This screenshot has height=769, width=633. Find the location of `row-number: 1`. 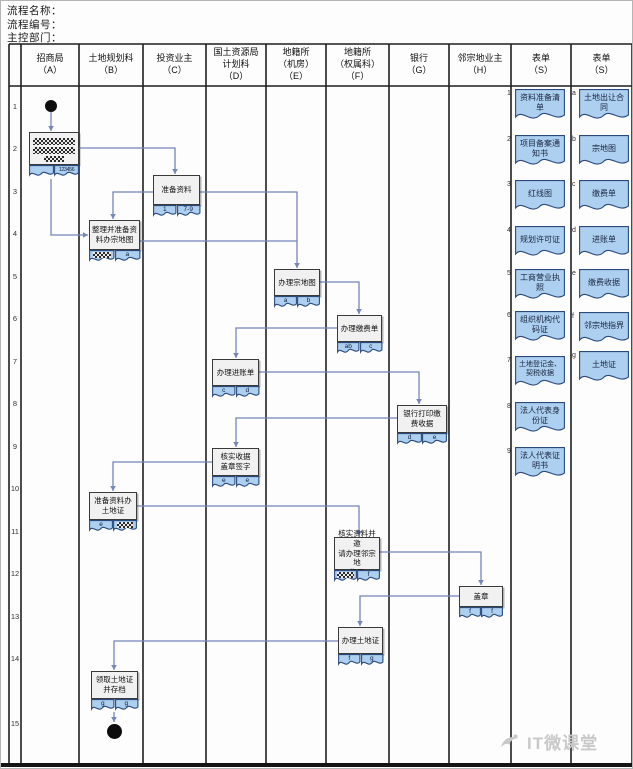

row-number: 1 is located at coordinates (15, 106).